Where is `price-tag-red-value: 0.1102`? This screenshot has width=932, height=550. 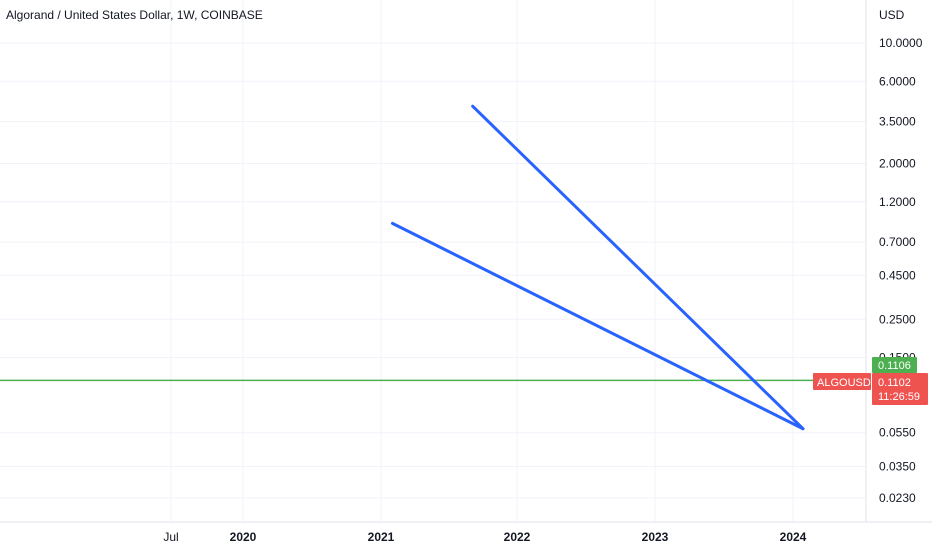 price-tag-red-value: 0.1102 is located at coordinates (894, 383).